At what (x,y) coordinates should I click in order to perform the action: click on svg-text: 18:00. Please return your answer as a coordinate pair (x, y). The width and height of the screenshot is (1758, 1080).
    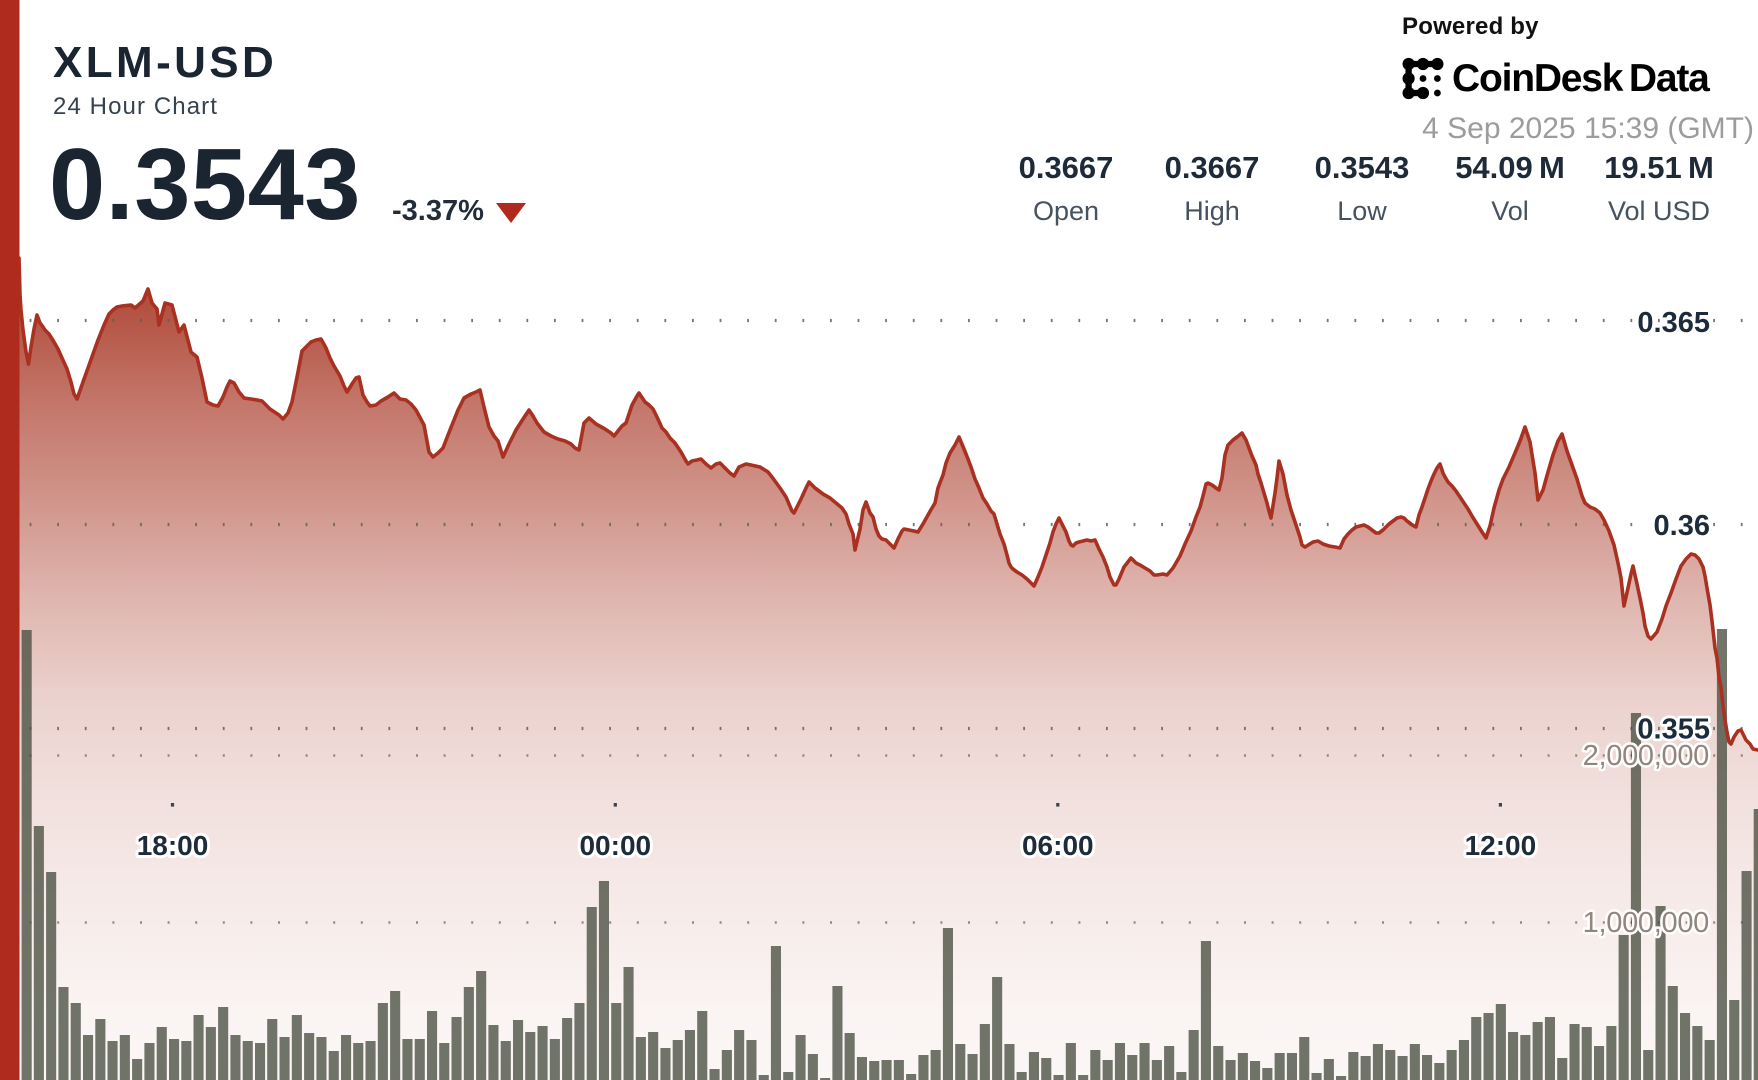
    Looking at the image, I should click on (173, 845).